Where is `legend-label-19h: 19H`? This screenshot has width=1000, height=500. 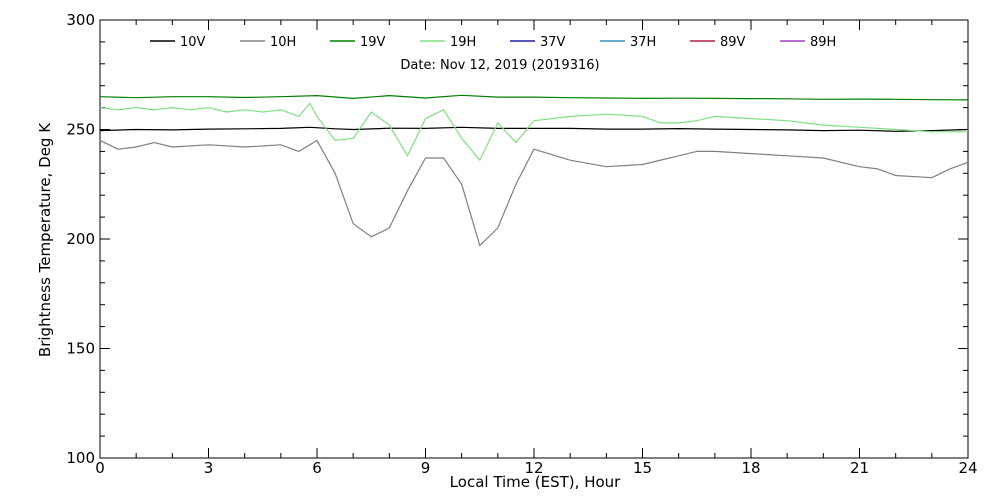
legend-label-19h: 19H is located at coordinates (463, 42).